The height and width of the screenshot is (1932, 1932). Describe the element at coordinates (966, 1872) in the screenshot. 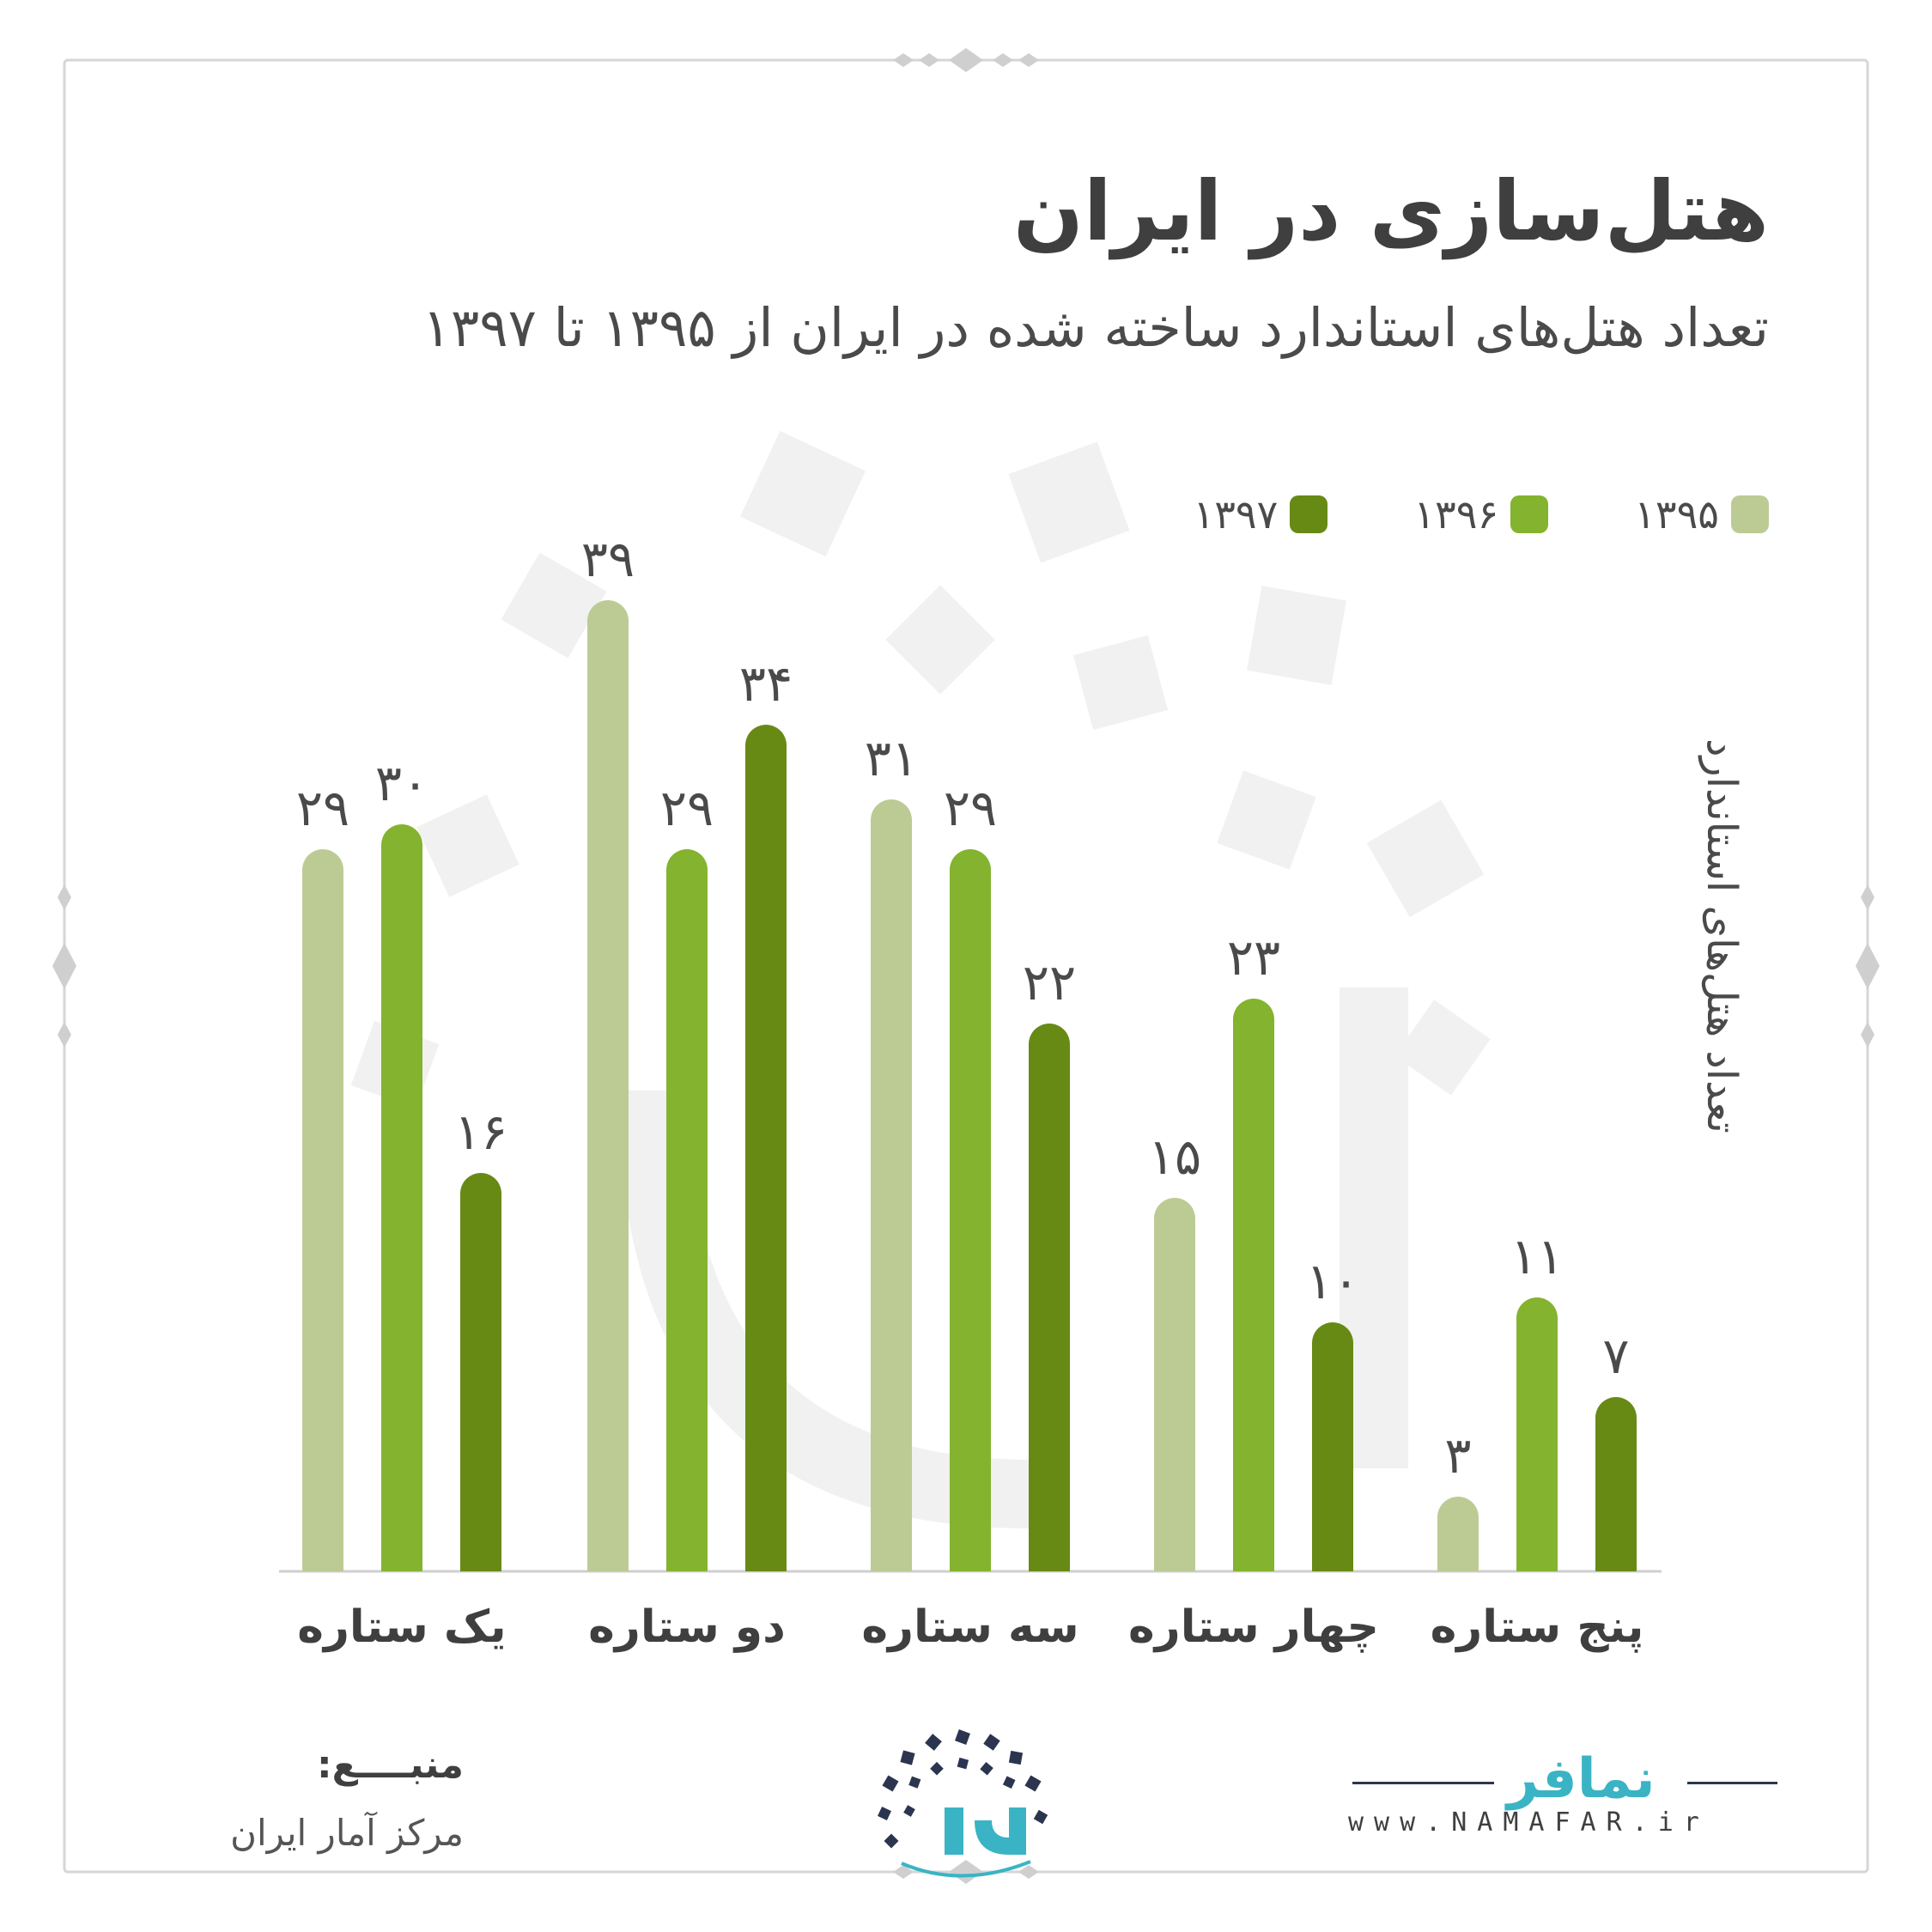

I see `frame-ornament-bottom` at that location.